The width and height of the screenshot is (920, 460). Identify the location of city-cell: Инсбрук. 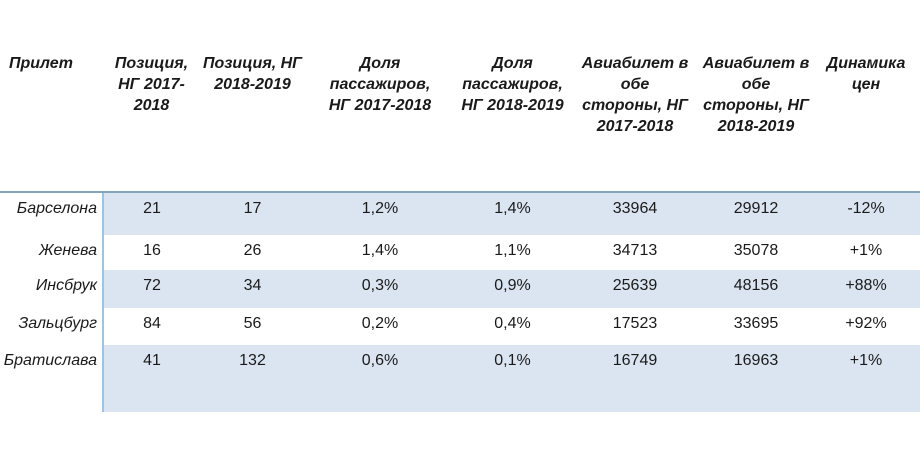
(51, 289).